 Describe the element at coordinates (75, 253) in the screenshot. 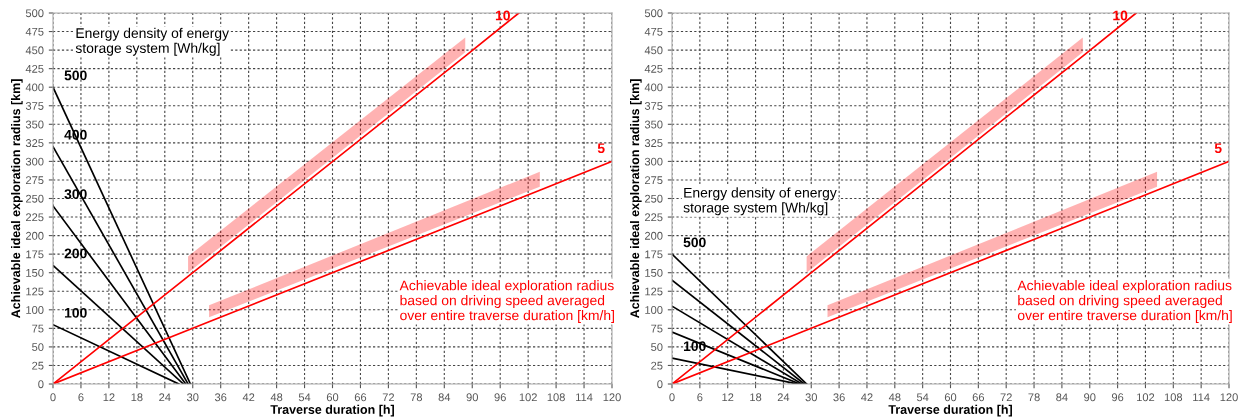

I see `series-label: 200` at that location.